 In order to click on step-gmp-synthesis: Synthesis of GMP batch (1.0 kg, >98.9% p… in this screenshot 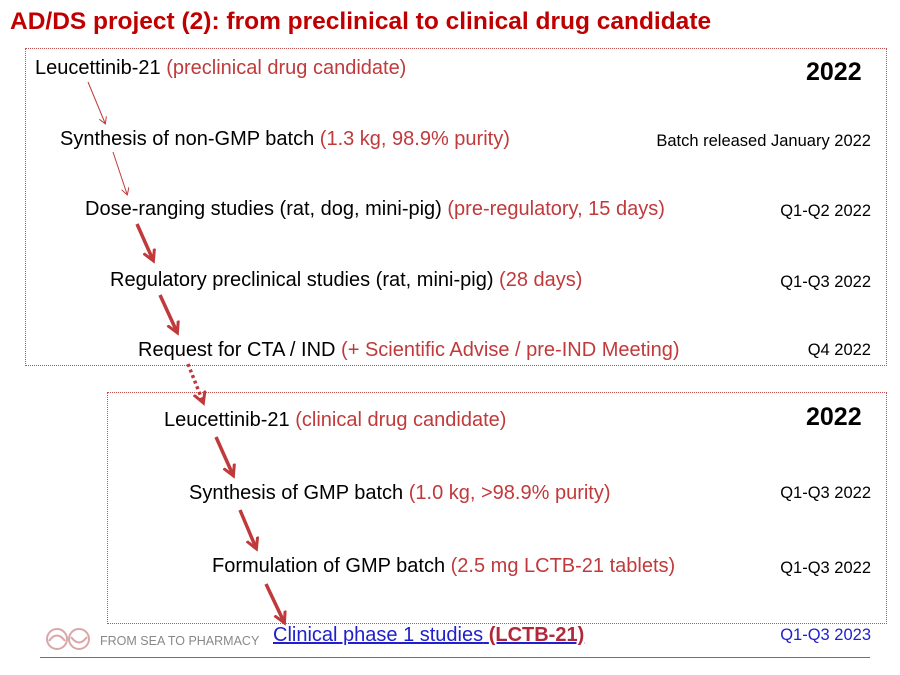, I will do `click(400, 493)`.